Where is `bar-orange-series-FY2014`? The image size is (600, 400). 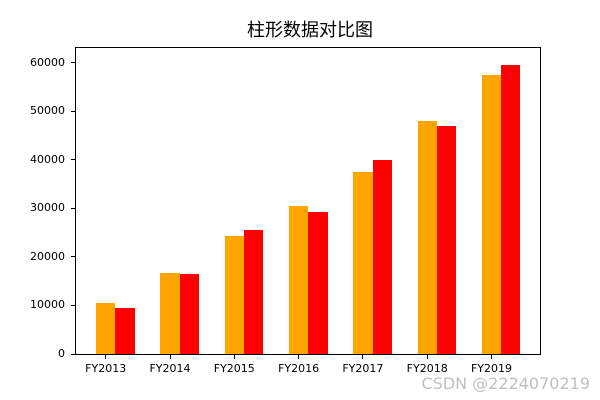 bar-orange-series-FY2014 is located at coordinates (170, 313).